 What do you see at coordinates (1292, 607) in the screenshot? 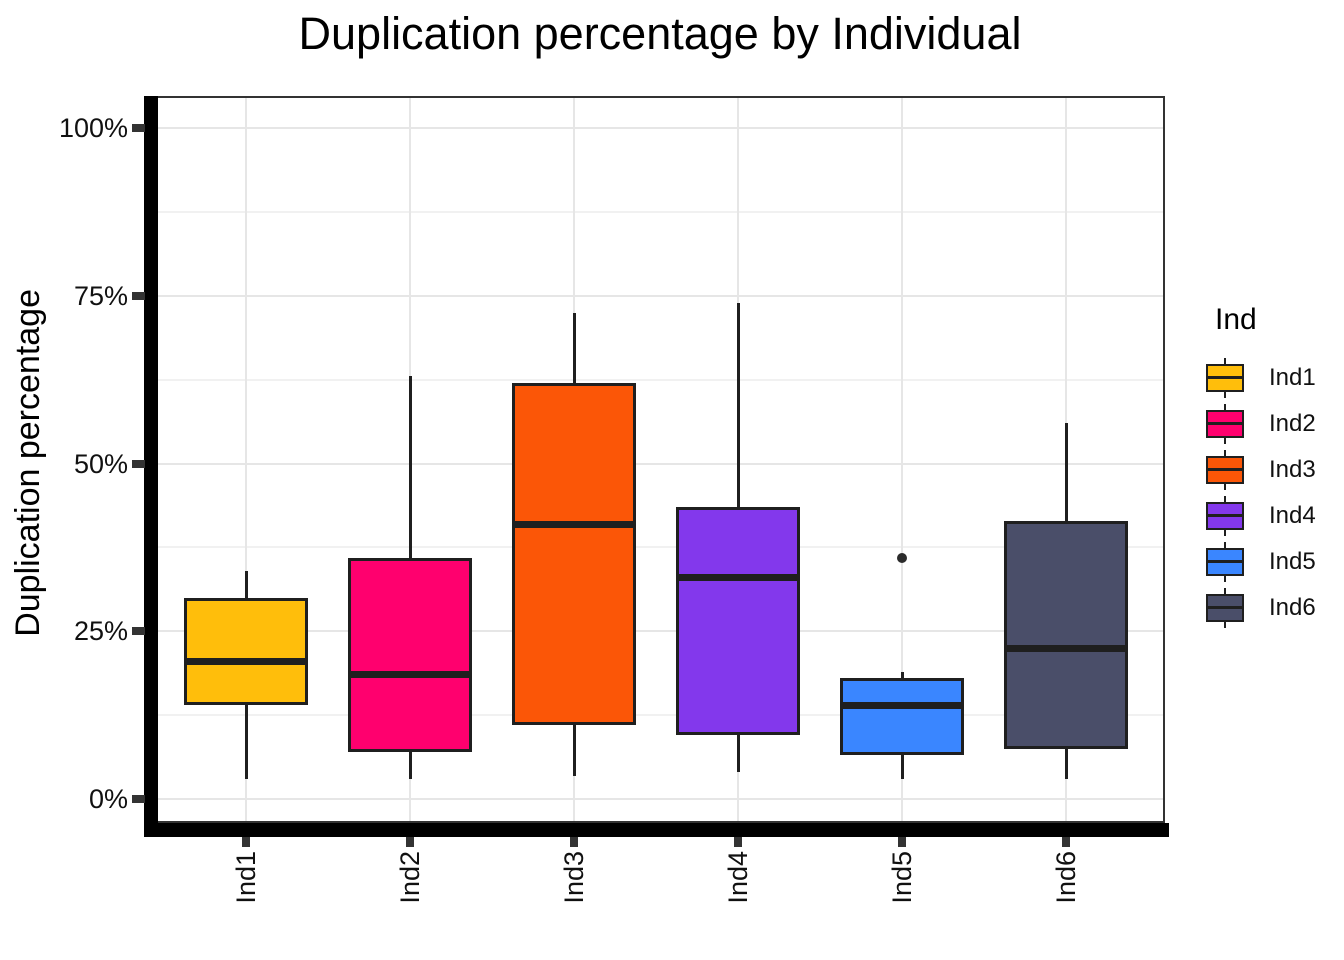
I see `legend-entry-label: Ind6` at bounding box center [1292, 607].